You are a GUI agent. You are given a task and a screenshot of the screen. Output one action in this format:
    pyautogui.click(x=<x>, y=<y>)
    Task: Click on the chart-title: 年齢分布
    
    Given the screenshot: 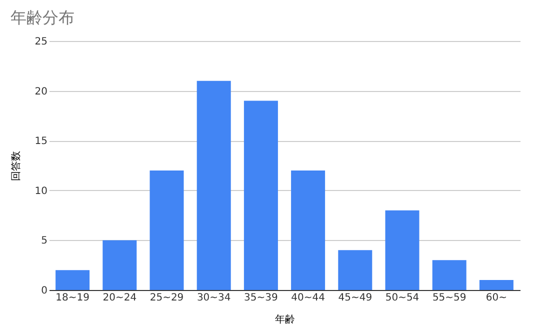 What is the action you would take?
    pyautogui.click(x=42, y=17)
    